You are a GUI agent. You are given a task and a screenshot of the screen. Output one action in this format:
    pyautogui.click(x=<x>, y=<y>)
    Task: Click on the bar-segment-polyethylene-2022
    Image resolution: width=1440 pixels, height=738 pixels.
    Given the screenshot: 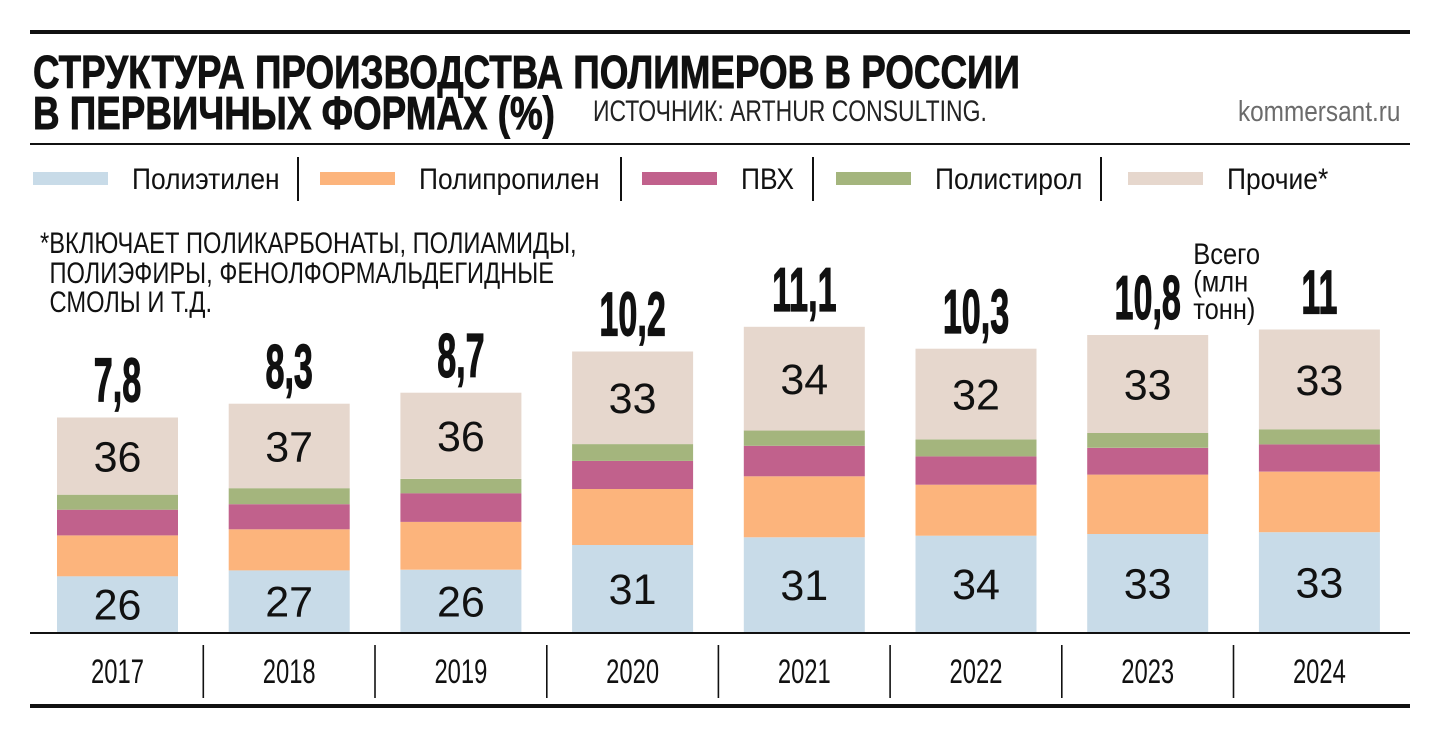 What is the action you would take?
    pyautogui.click(x=976, y=583)
    